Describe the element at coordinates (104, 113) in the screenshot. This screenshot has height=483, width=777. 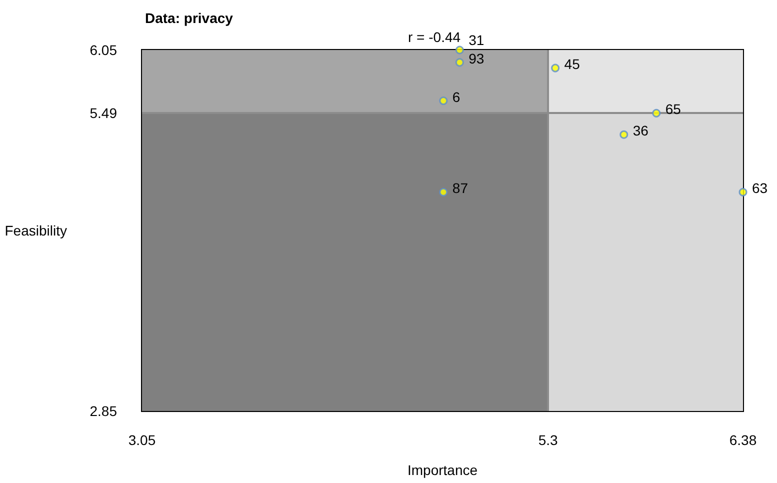
I see `y-tick-label: 5.49` at that location.